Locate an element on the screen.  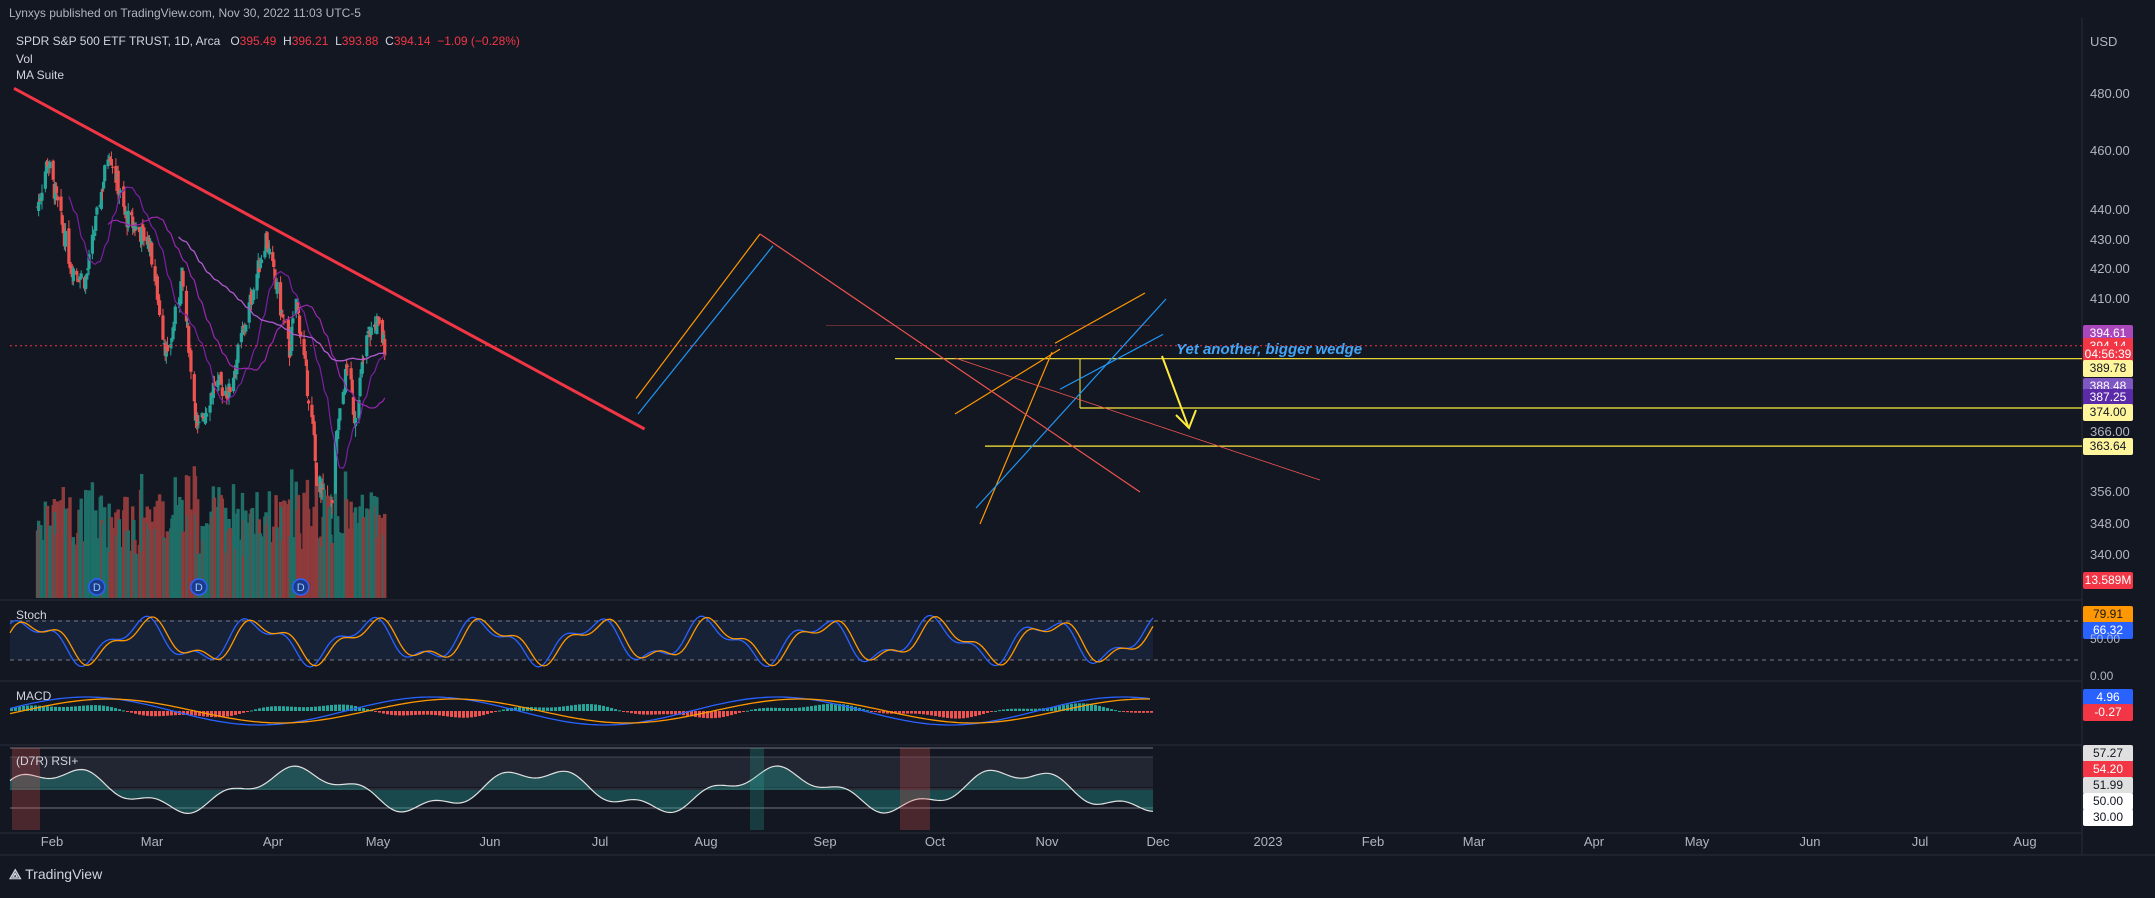
macd-histogram is located at coordinates (581, 711).